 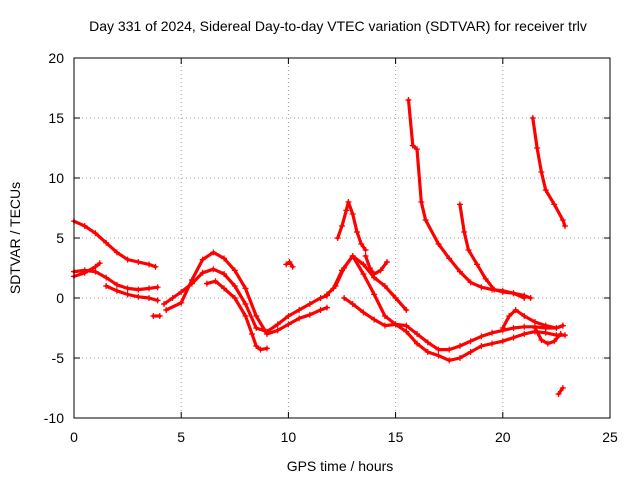 What do you see at coordinates (340, 466) in the screenshot?
I see `x-axis-label: GPS time / hours` at bounding box center [340, 466].